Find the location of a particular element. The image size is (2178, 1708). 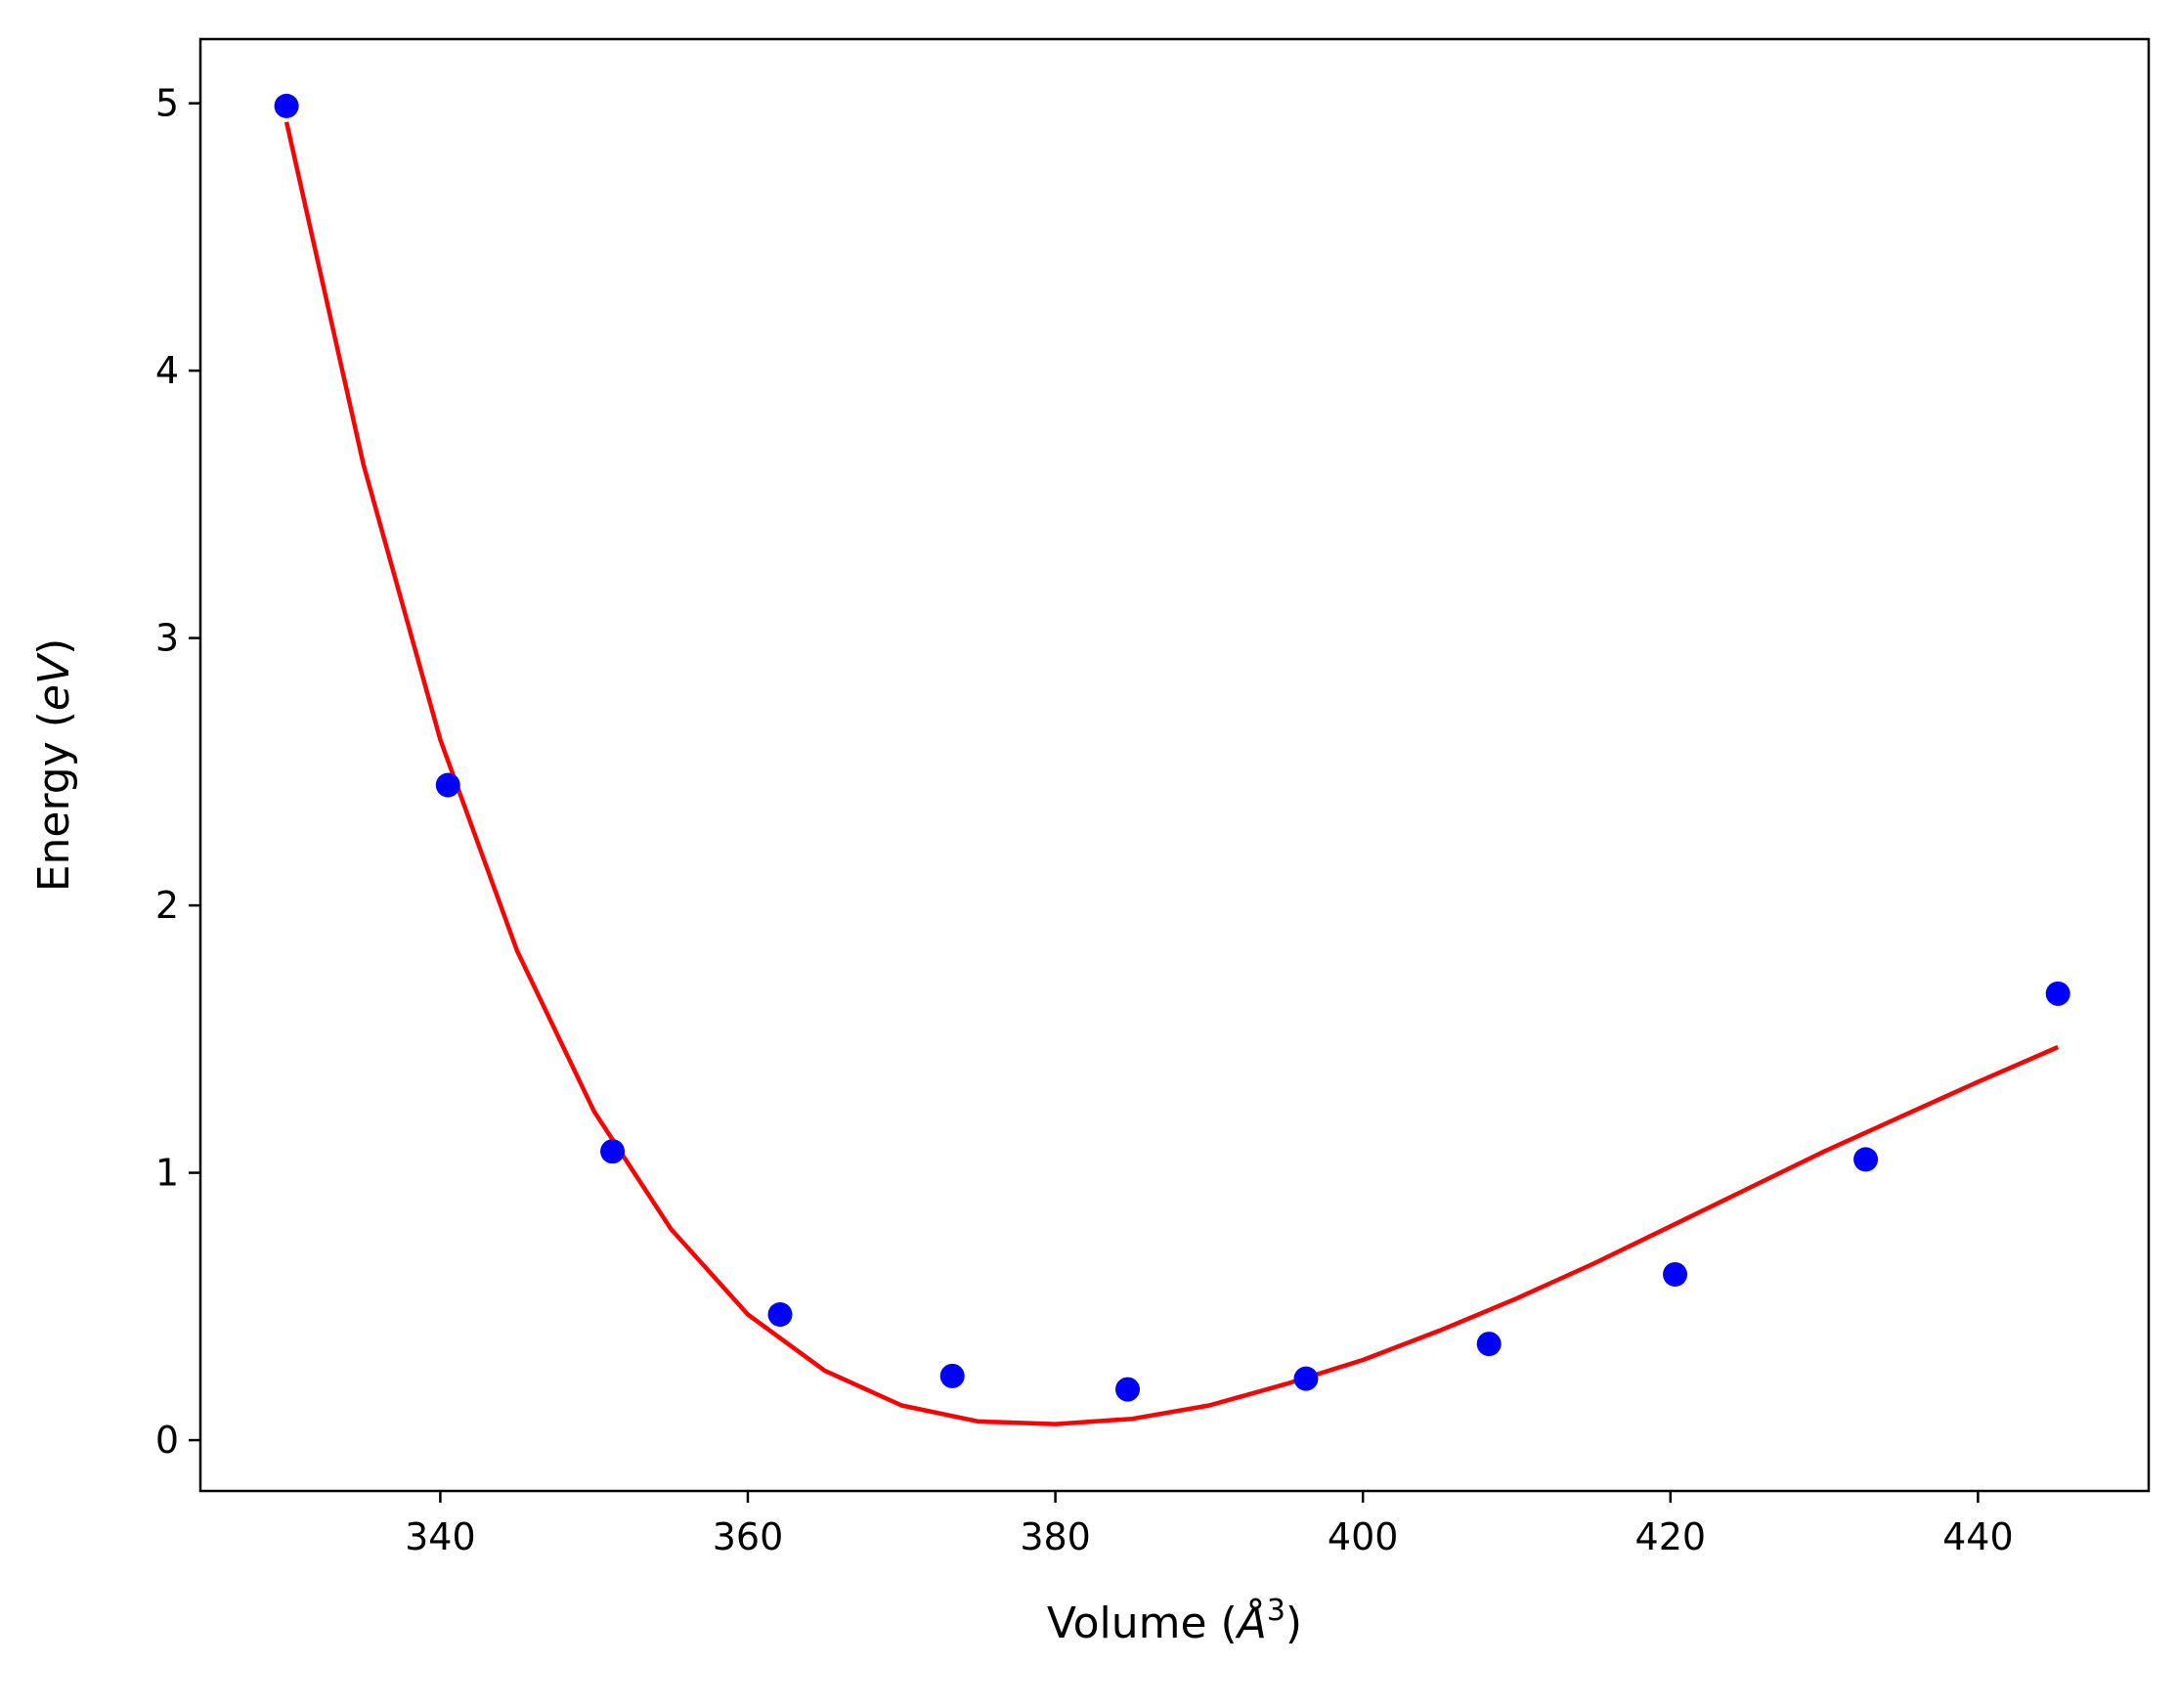

y-tick-label: 3 is located at coordinates (167, 638).